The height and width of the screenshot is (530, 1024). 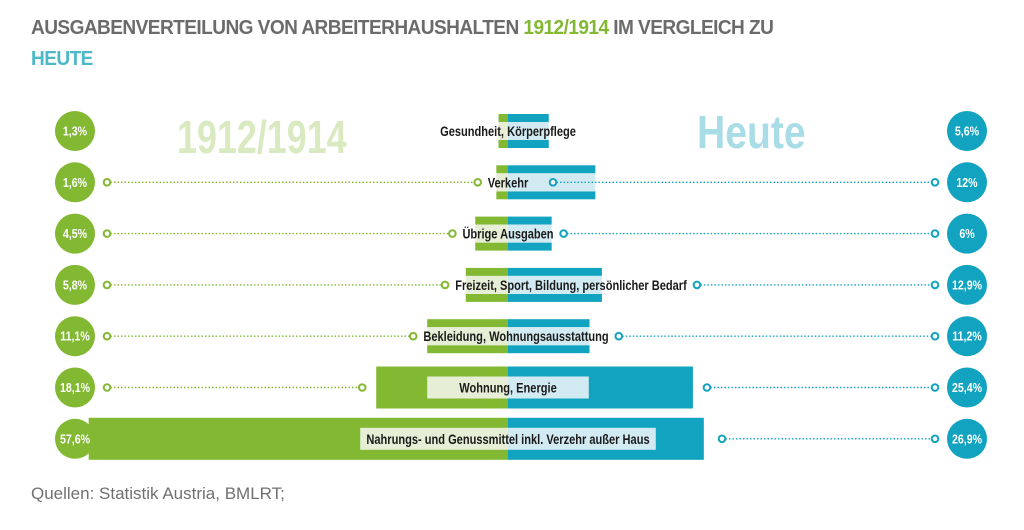 What do you see at coordinates (691, 27) in the screenshot?
I see `title-part-2: IM VERGLEICH ZU` at bounding box center [691, 27].